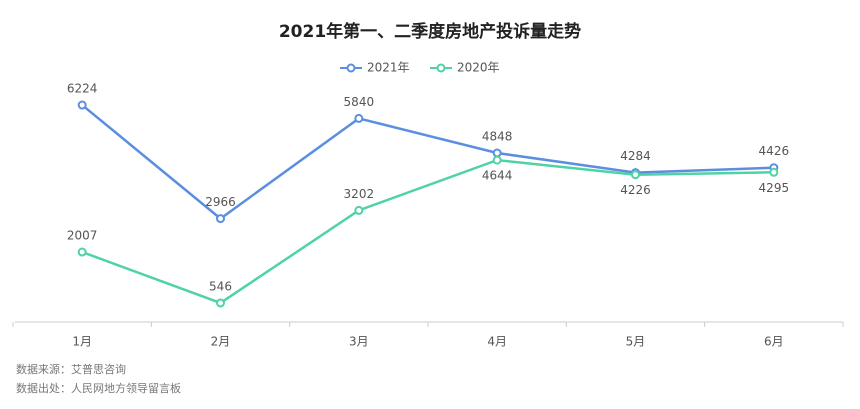 This screenshot has width=860, height=409. Describe the element at coordinates (221, 342) in the screenshot. I see `x-tick-label: 2月` at that location.